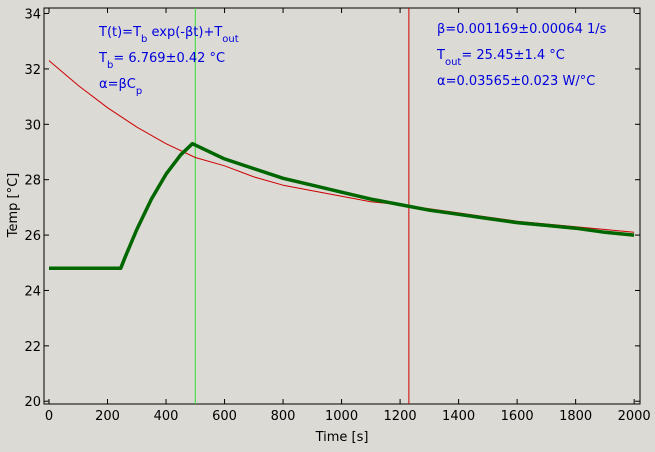 Image resolution: width=655 pixels, height=452 pixels. I want to click on fit-result-annotation: β=0.001169±0.00064 1/s, so click(522, 29).